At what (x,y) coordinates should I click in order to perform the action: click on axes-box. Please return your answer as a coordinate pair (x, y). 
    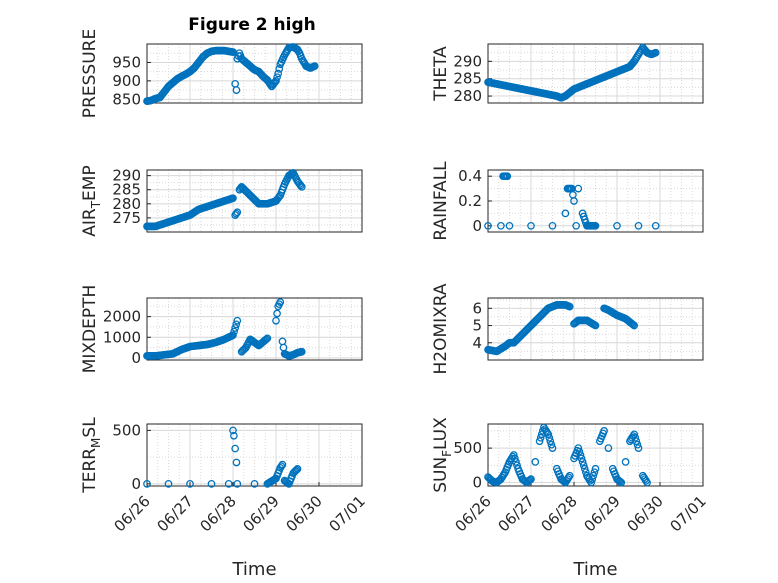
    Looking at the image, I should click on (595, 455).